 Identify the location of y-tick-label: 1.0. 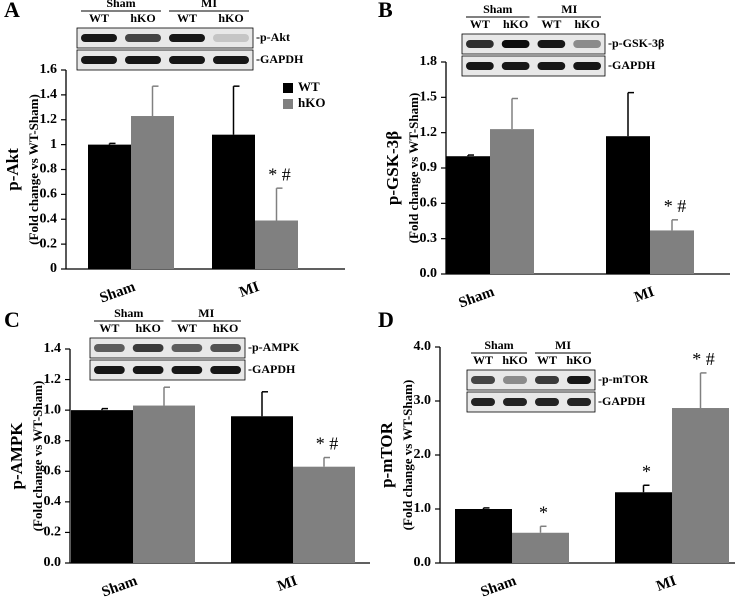
(53, 409).